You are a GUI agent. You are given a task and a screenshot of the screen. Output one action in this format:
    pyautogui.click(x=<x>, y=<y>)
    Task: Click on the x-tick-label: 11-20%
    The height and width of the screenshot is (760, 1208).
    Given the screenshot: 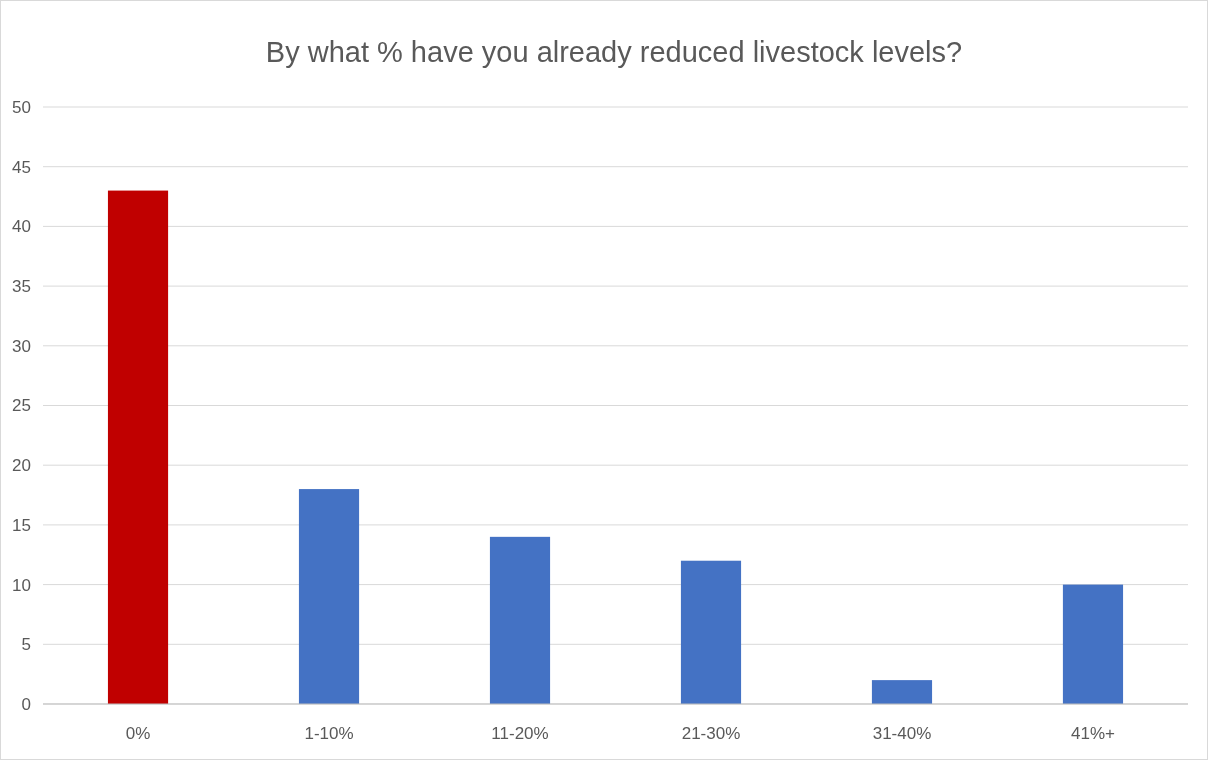 What is the action you would take?
    pyautogui.click(x=520, y=733)
    